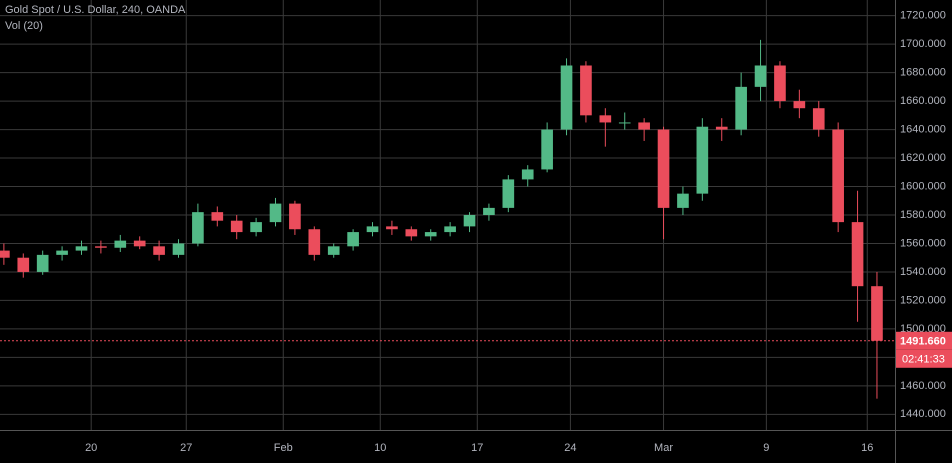 The image size is (952, 463). Describe the element at coordinates (766, 448) in the screenshot. I see `x-tick-label: 9` at that location.